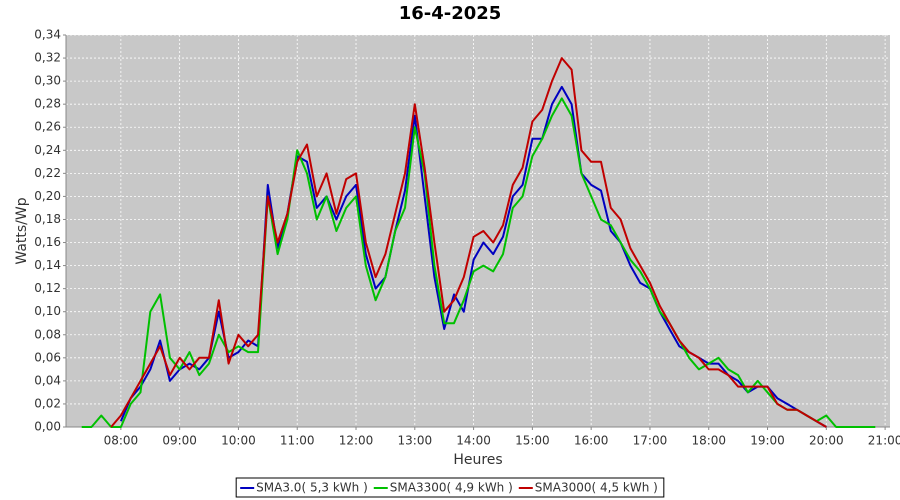 This screenshot has width=900, height=500. I want to click on legend, so click(450, 487).